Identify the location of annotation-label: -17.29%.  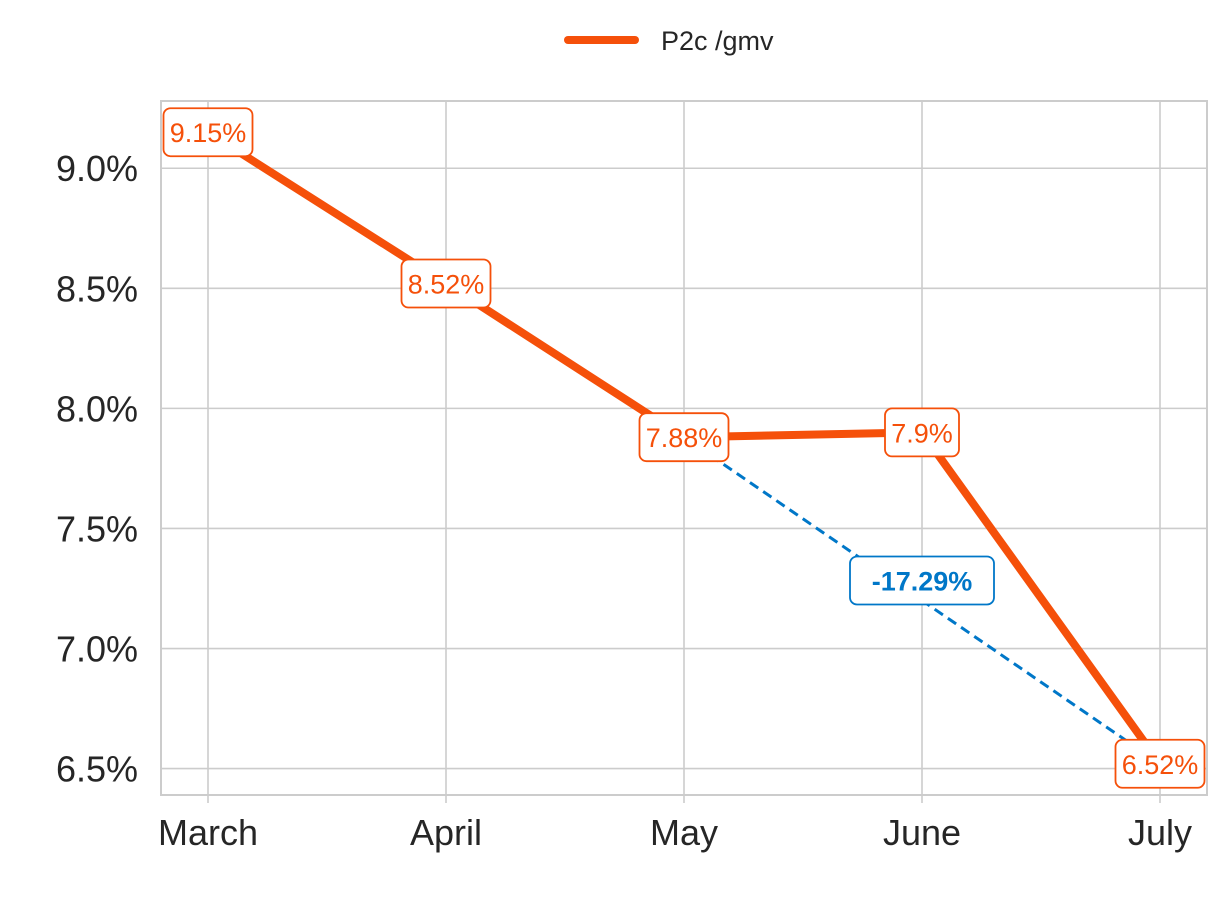
(922, 581).